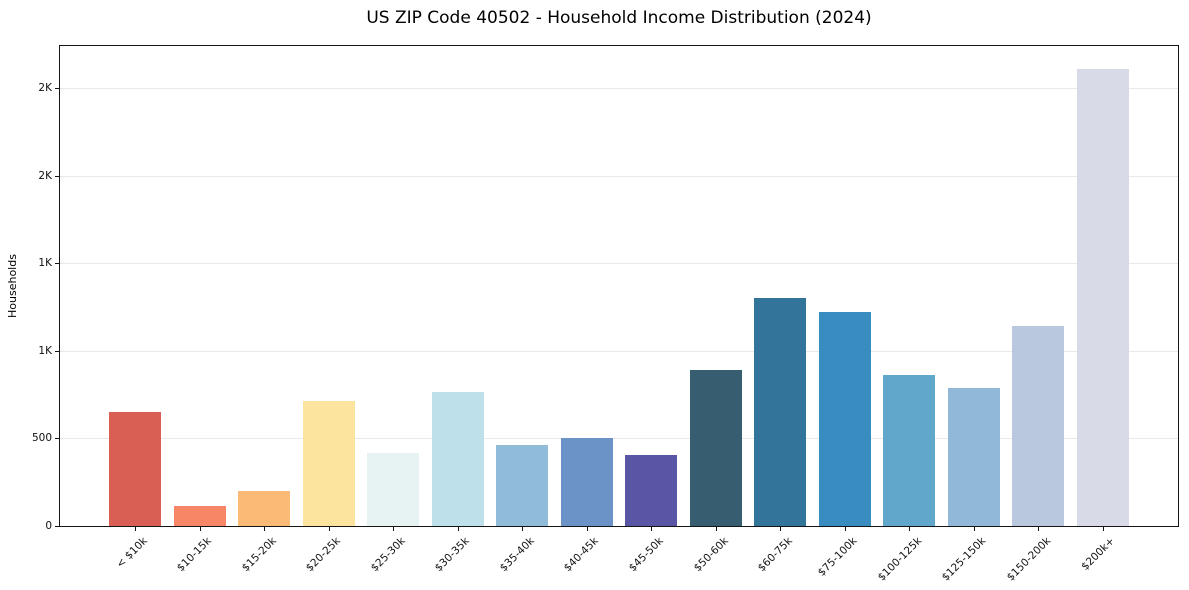 The height and width of the screenshot is (590, 1189). Describe the element at coordinates (582, 555) in the screenshot. I see `x-tick-label: $40-45k` at that location.